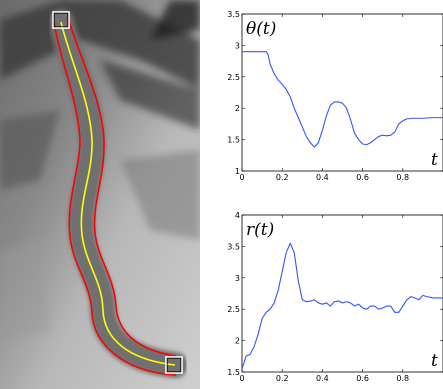 The image size is (443, 389). What do you see at coordinates (237, 171) in the screenshot?
I see `y-tick-label: 1` at bounding box center [237, 171].